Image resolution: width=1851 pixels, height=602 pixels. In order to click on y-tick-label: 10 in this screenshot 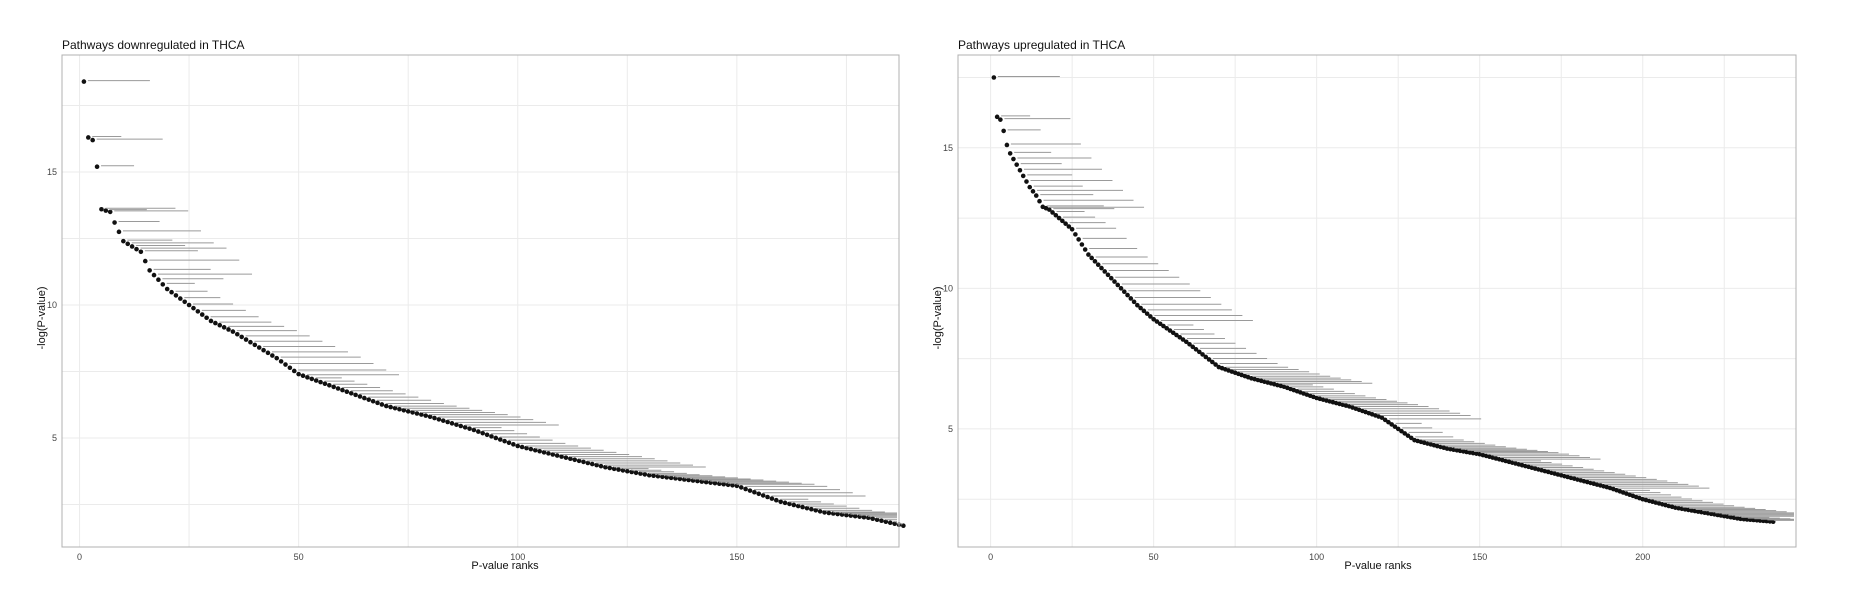, I will do `click(52, 305)`.